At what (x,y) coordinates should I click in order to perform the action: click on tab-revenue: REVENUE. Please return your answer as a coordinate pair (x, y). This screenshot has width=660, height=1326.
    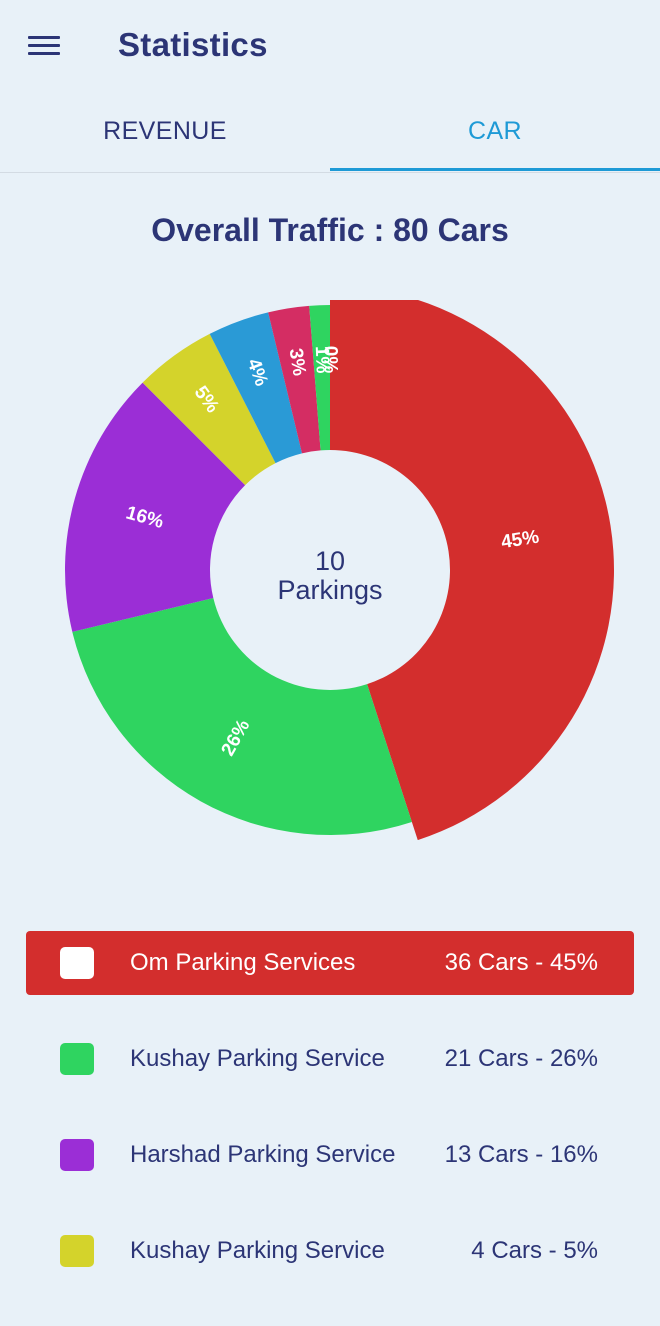
    Looking at the image, I should click on (165, 130).